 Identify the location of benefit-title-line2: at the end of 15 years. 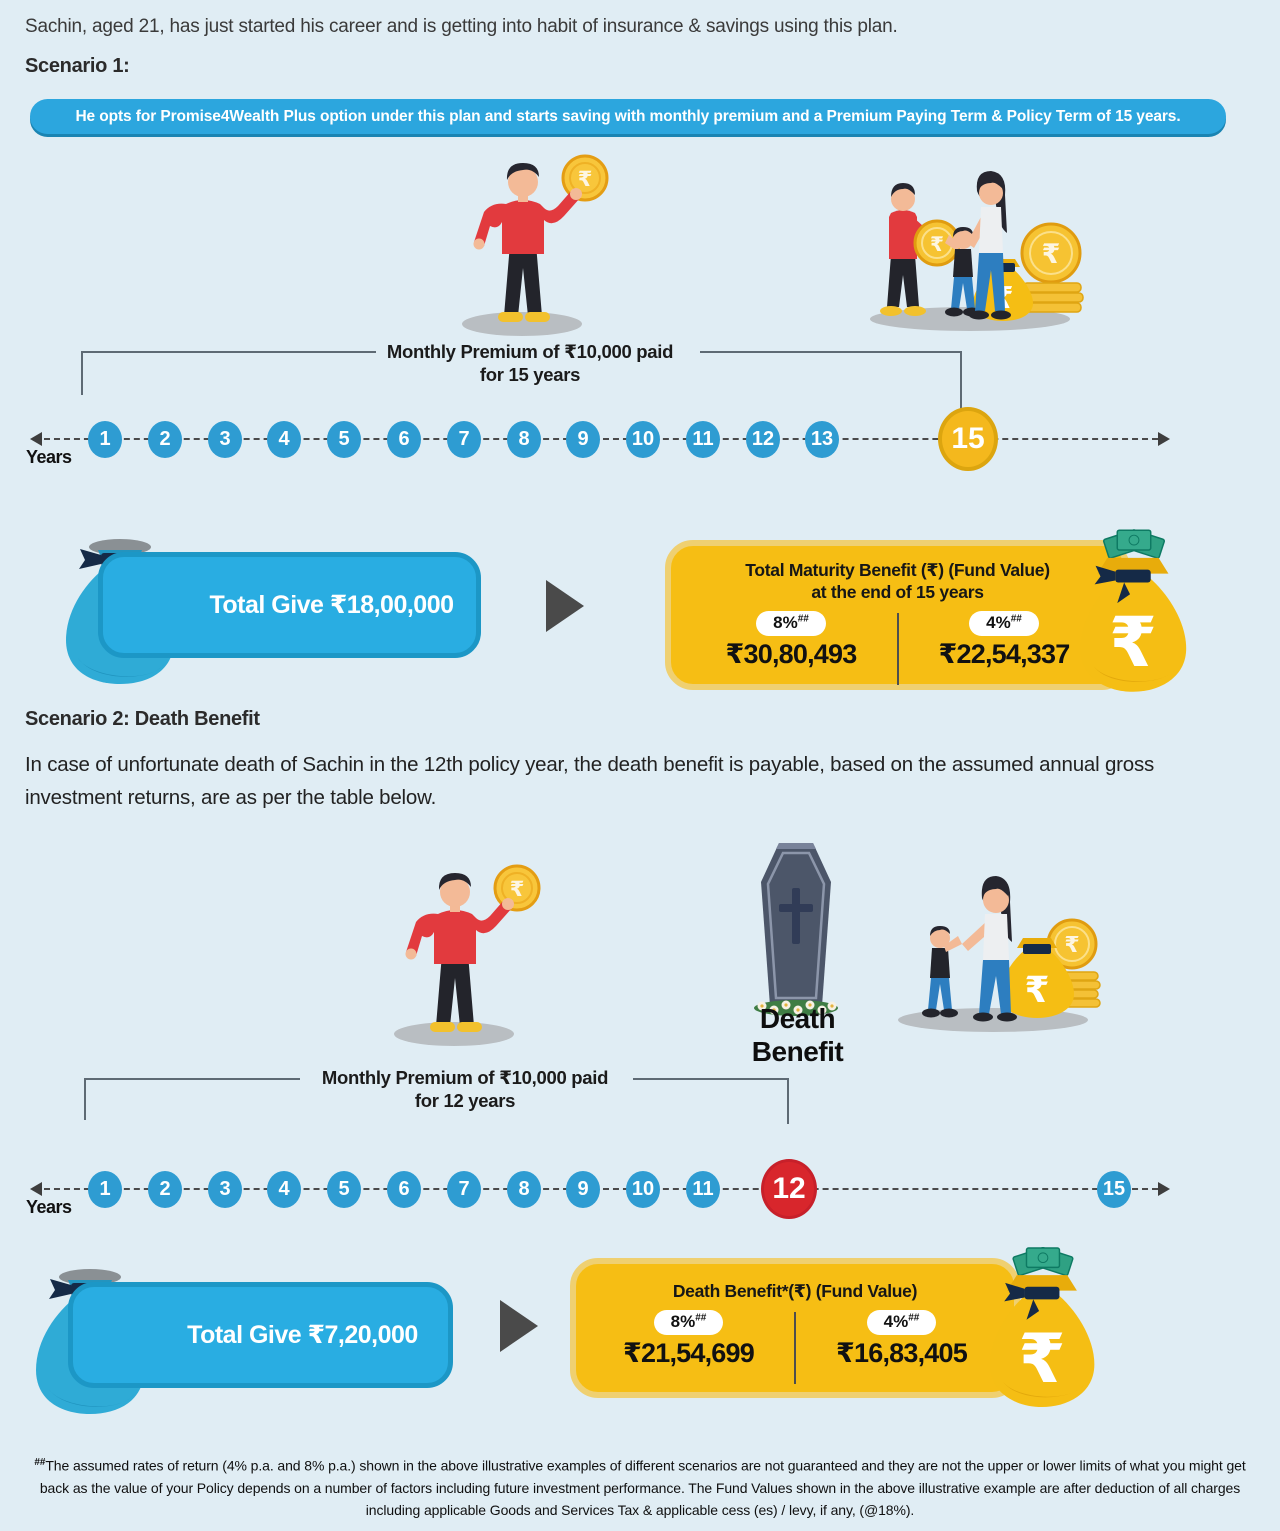
(897, 592).